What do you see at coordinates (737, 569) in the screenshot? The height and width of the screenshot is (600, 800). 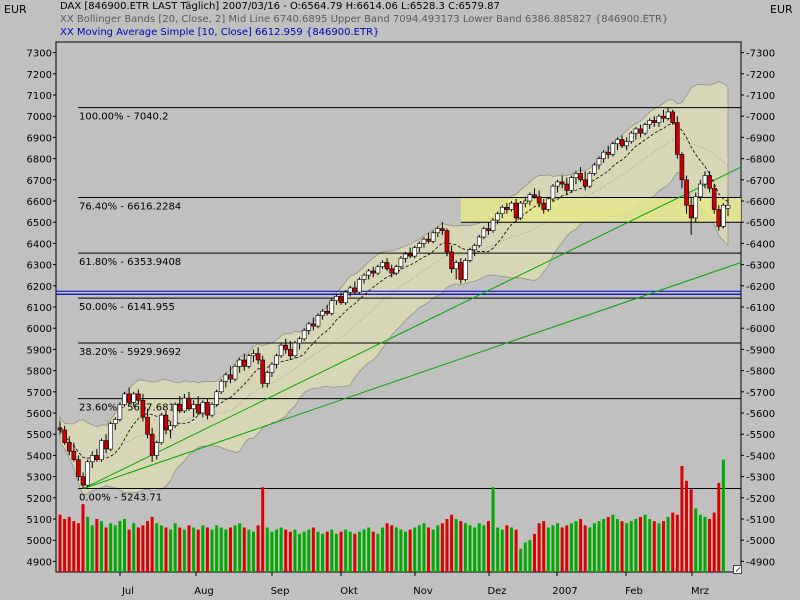 I see `resize-icon` at bounding box center [737, 569].